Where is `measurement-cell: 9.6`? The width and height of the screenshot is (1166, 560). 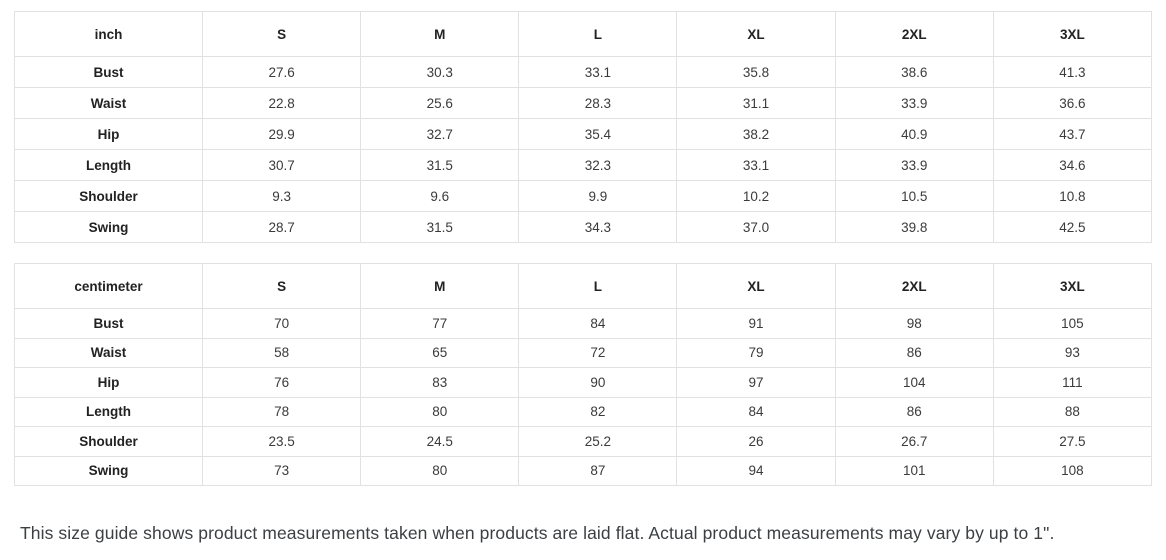
measurement-cell: 9.6 is located at coordinates (440, 196).